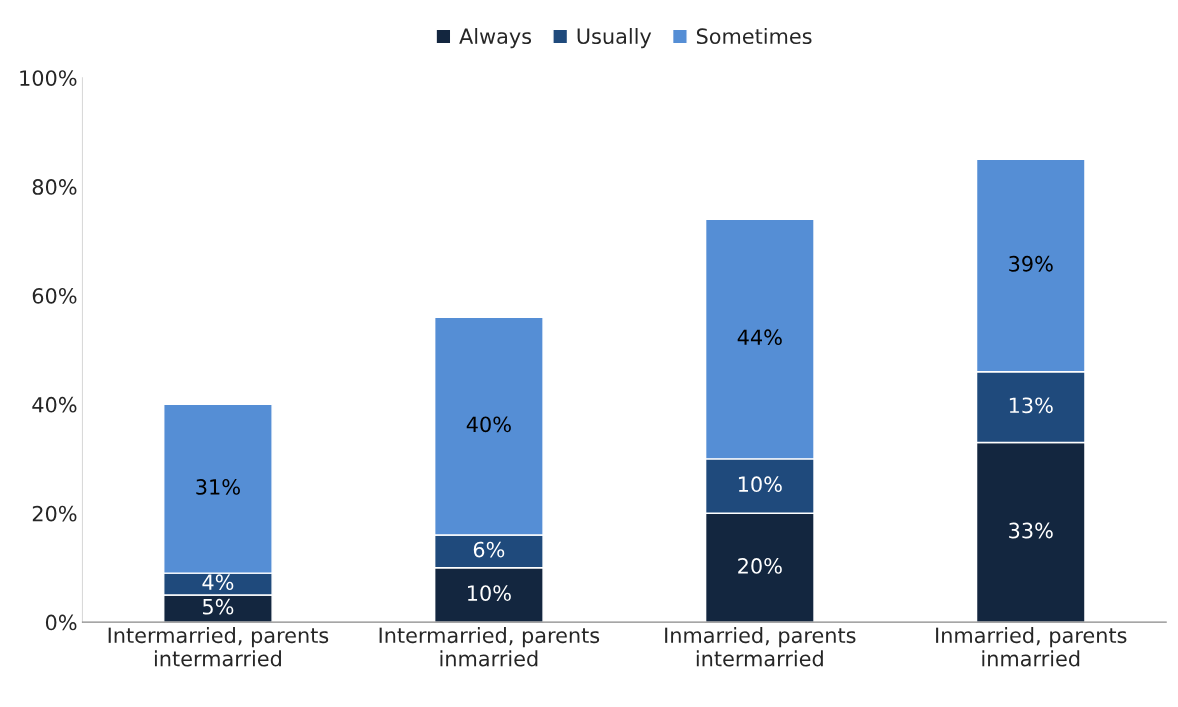 This screenshot has height=707, width=1178. I want to click on y-tick-label: 0%, so click(61, 622).